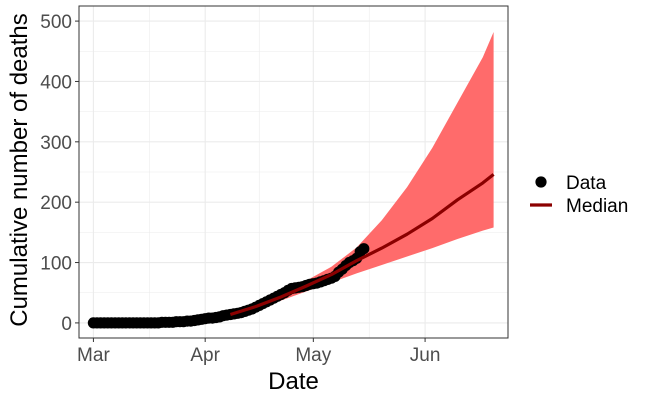 This screenshot has width=651, height=402. What do you see at coordinates (597, 206) in the screenshot?
I see `legend-median-label: Median` at bounding box center [597, 206].